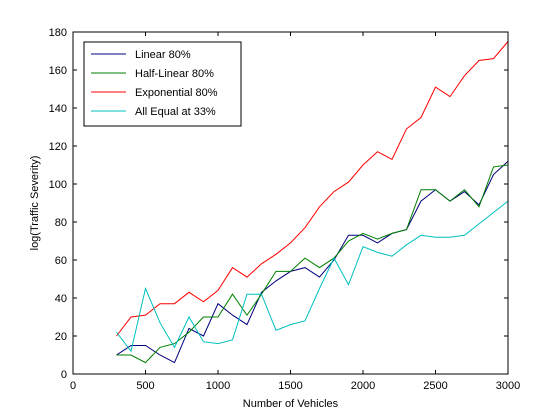 The width and height of the screenshot is (560, 420). Describe the element at coordinates (58, 33) in the screenshot. I see `y-tick-label: 180` at that location.